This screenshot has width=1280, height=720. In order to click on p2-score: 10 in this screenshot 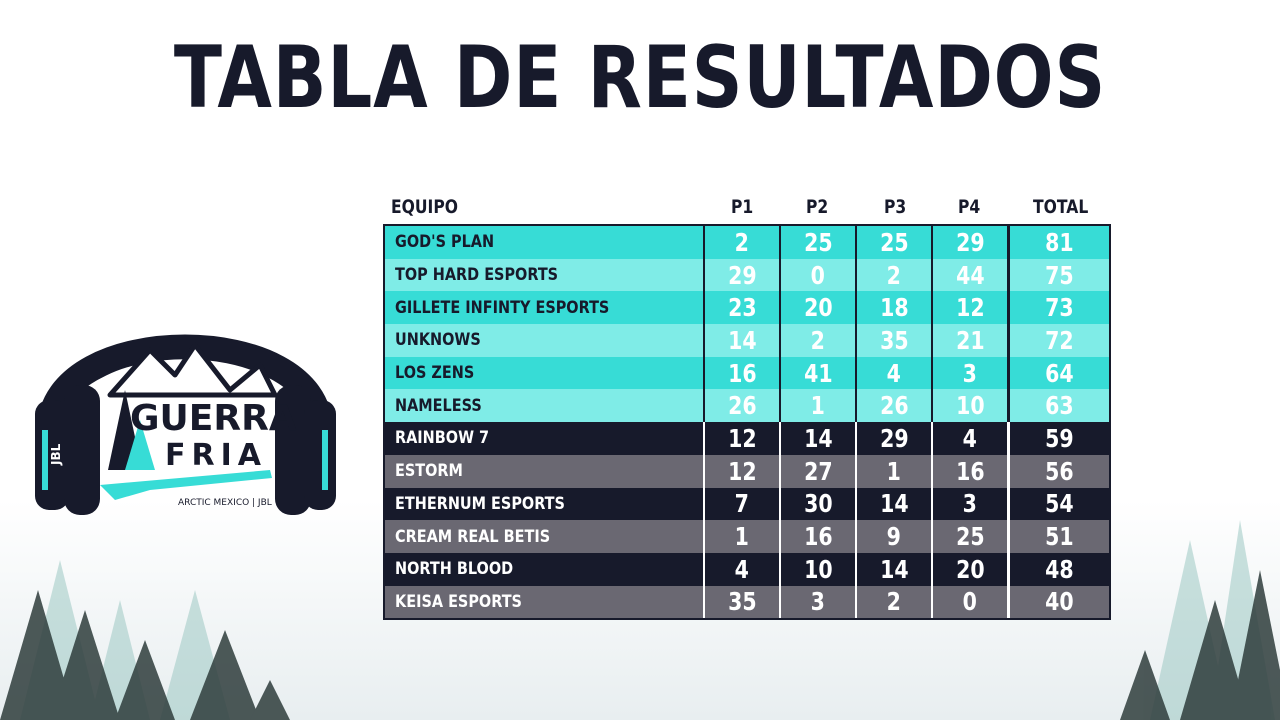, I will do `click(817, 569)`.